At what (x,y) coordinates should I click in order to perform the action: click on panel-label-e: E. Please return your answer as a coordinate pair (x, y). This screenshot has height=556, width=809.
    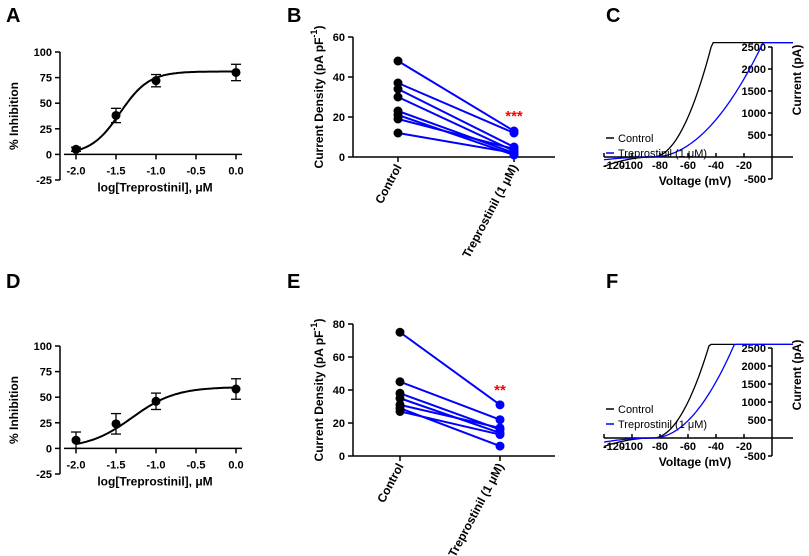
    Looking at the image, I should click on (293, 282).